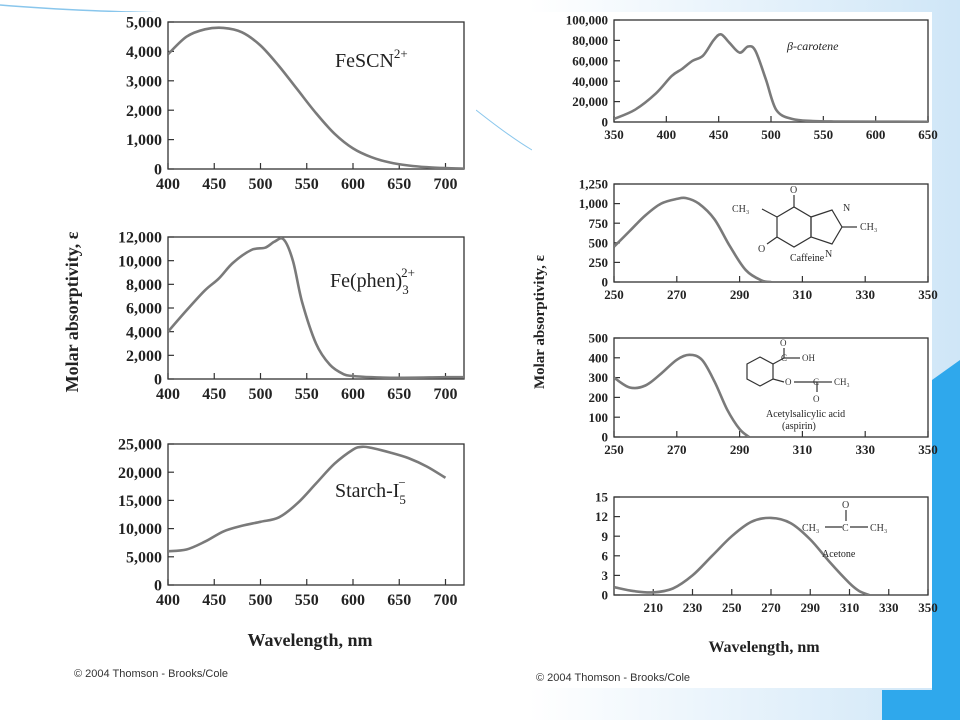 This screenshot has width=960, height=720. Describe the element at coordinates (307, 499) in the screenshot. I see `starch-absorbance-curve` at that location.